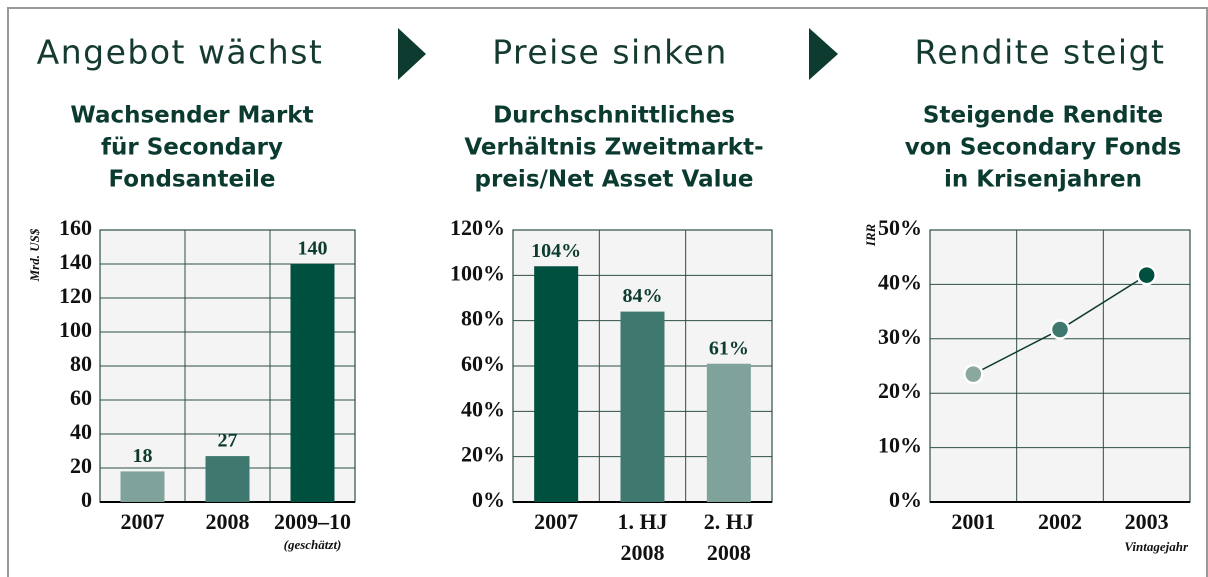 This screenshot has width=1208, height=577. What do you see at coordinates (642, 521) in the screenshot?
I see `x-tick-label: 1. HJ` at bounding box center [642, 521].